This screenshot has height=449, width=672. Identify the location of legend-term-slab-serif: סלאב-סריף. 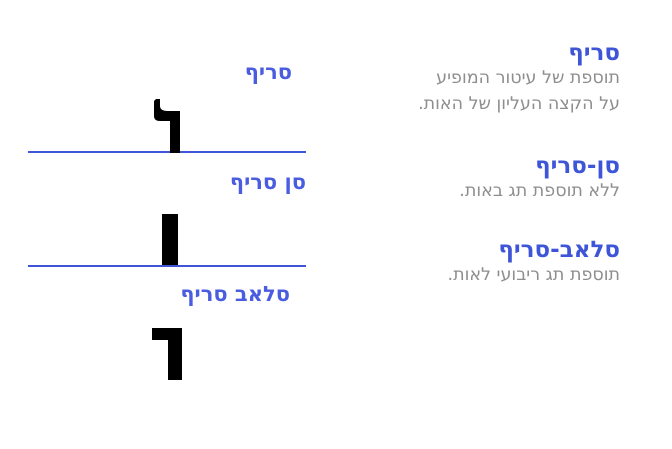
(559, 250).